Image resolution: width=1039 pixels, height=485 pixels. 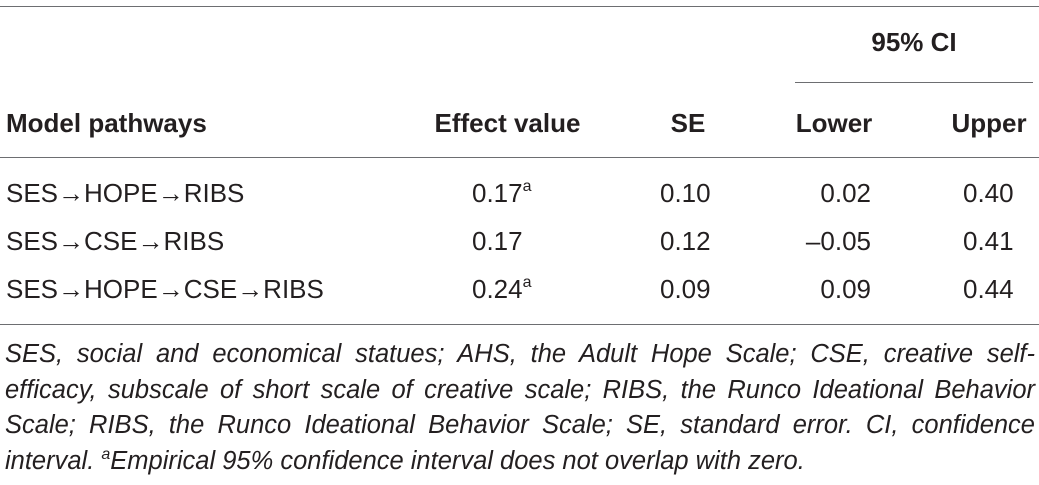 I want to click on row-lower: –0.05, so click(x=838, y=241).